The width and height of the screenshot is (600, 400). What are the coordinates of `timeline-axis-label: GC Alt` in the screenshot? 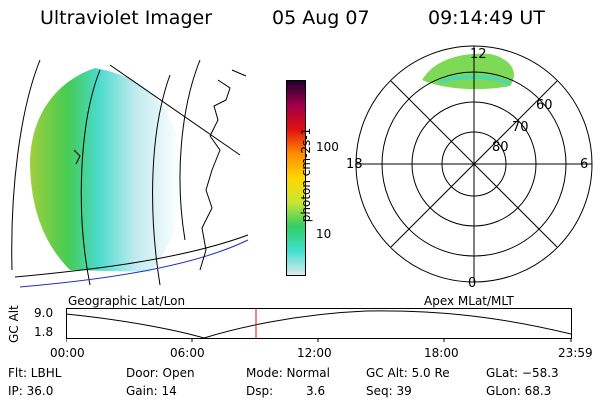 It's located at (14, 324).